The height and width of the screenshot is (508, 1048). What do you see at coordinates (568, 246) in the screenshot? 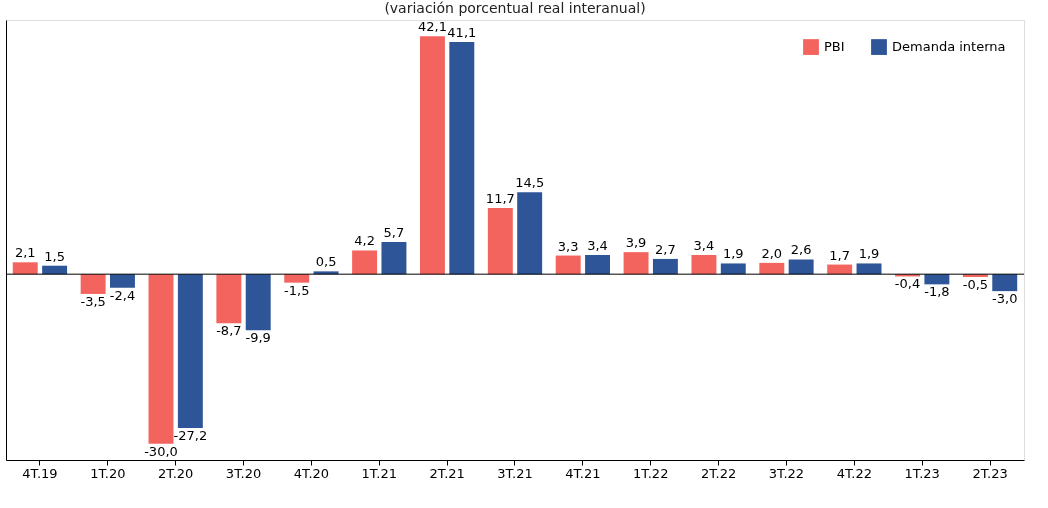
I see `data-label: 3,3` at bounding box center [568, 246].